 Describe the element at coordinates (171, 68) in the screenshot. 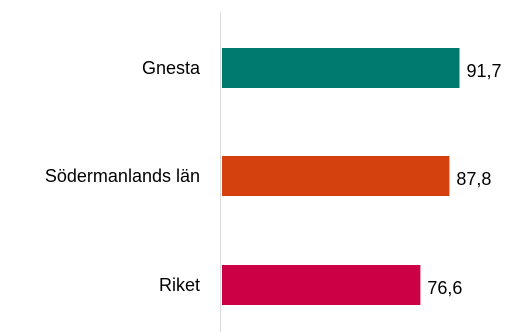

I see `category-label: Gnesta` at that location.